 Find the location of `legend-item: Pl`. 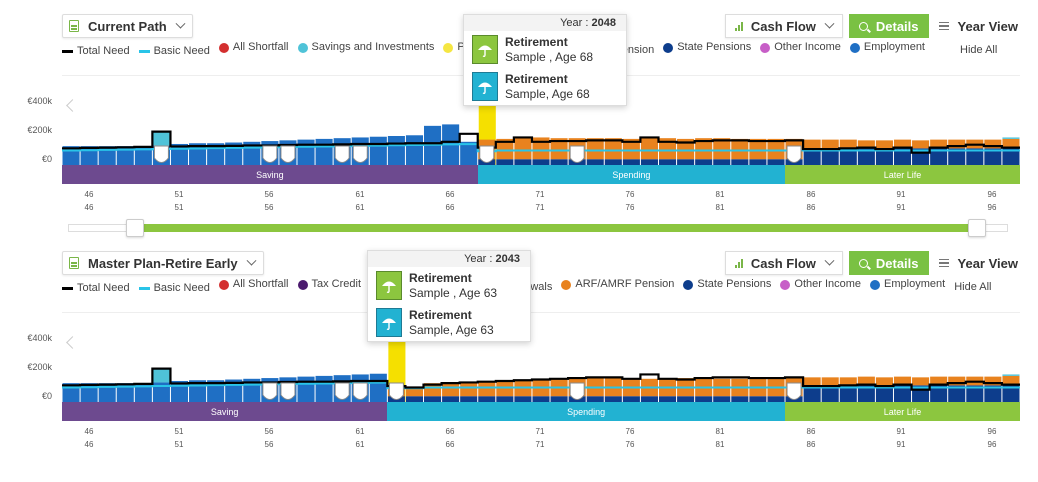

legend-item: Pl is located at coordinates (455, 47).